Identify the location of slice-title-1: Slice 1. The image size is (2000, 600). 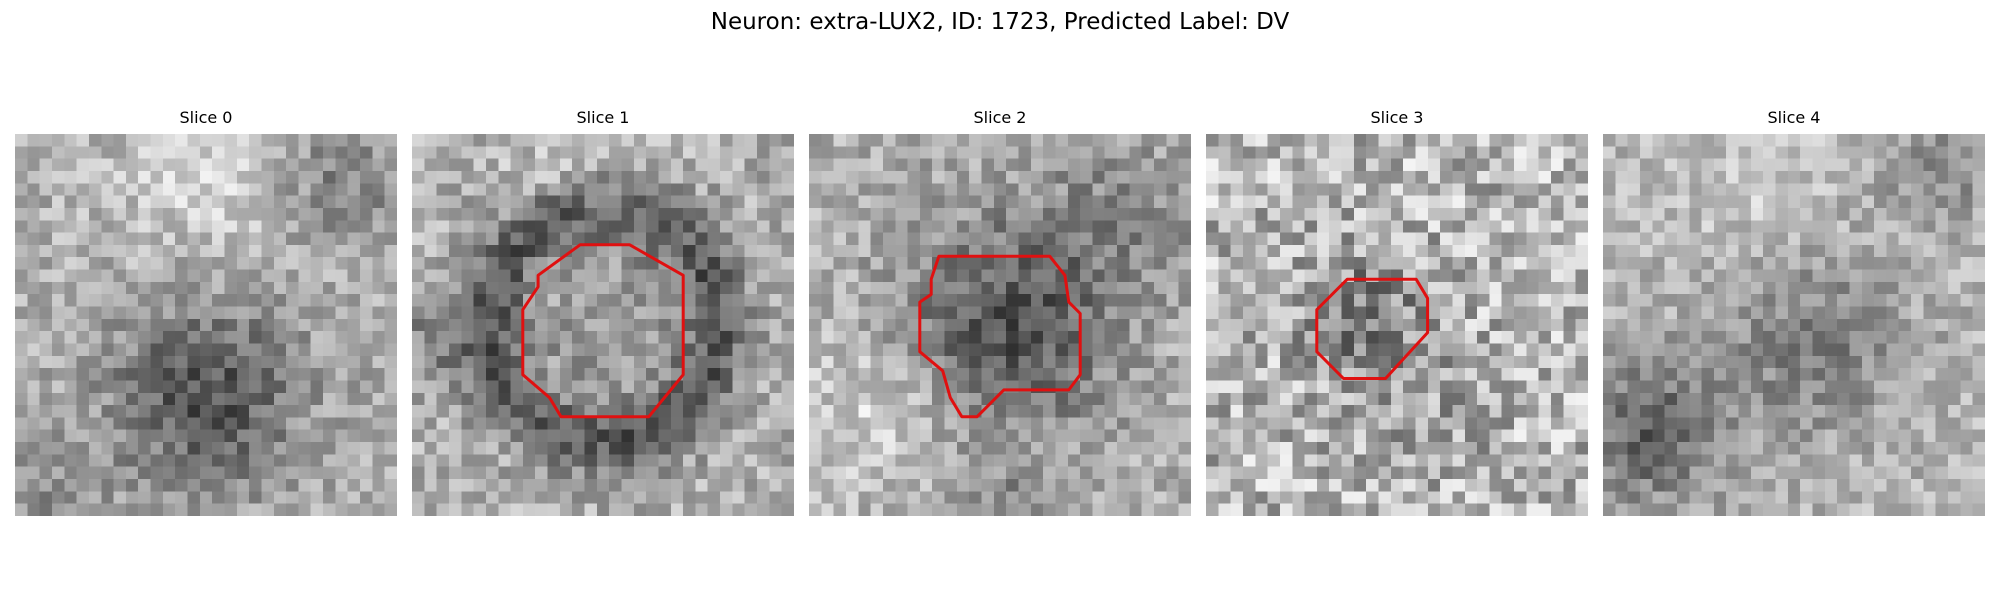
(603, 117).